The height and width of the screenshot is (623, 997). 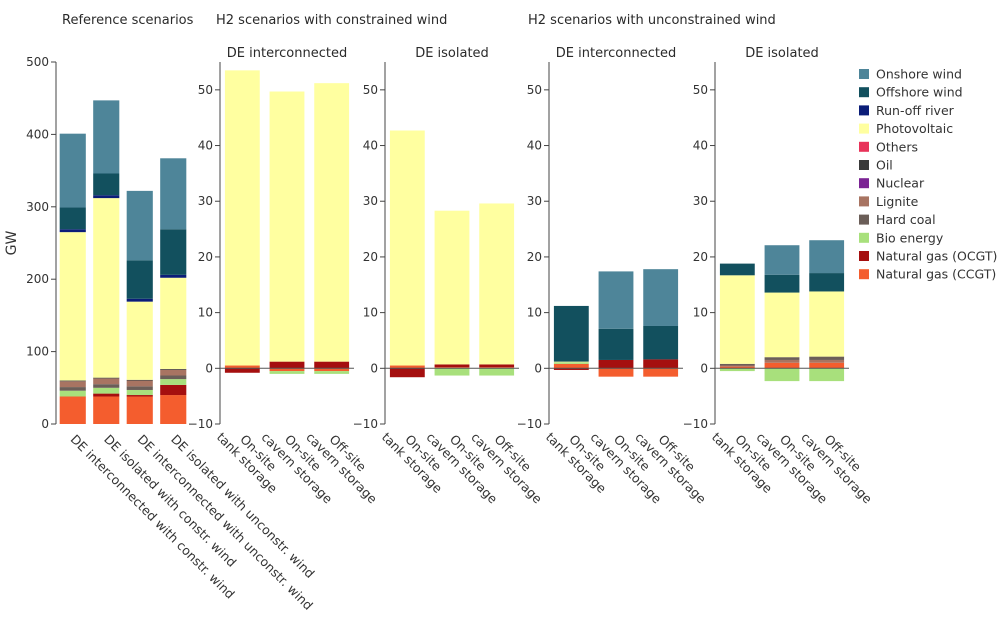 What do you see at coordinates (72, 381) in the screenshot?
I see `bar-segment-oil` at bounding box center [72, 381].